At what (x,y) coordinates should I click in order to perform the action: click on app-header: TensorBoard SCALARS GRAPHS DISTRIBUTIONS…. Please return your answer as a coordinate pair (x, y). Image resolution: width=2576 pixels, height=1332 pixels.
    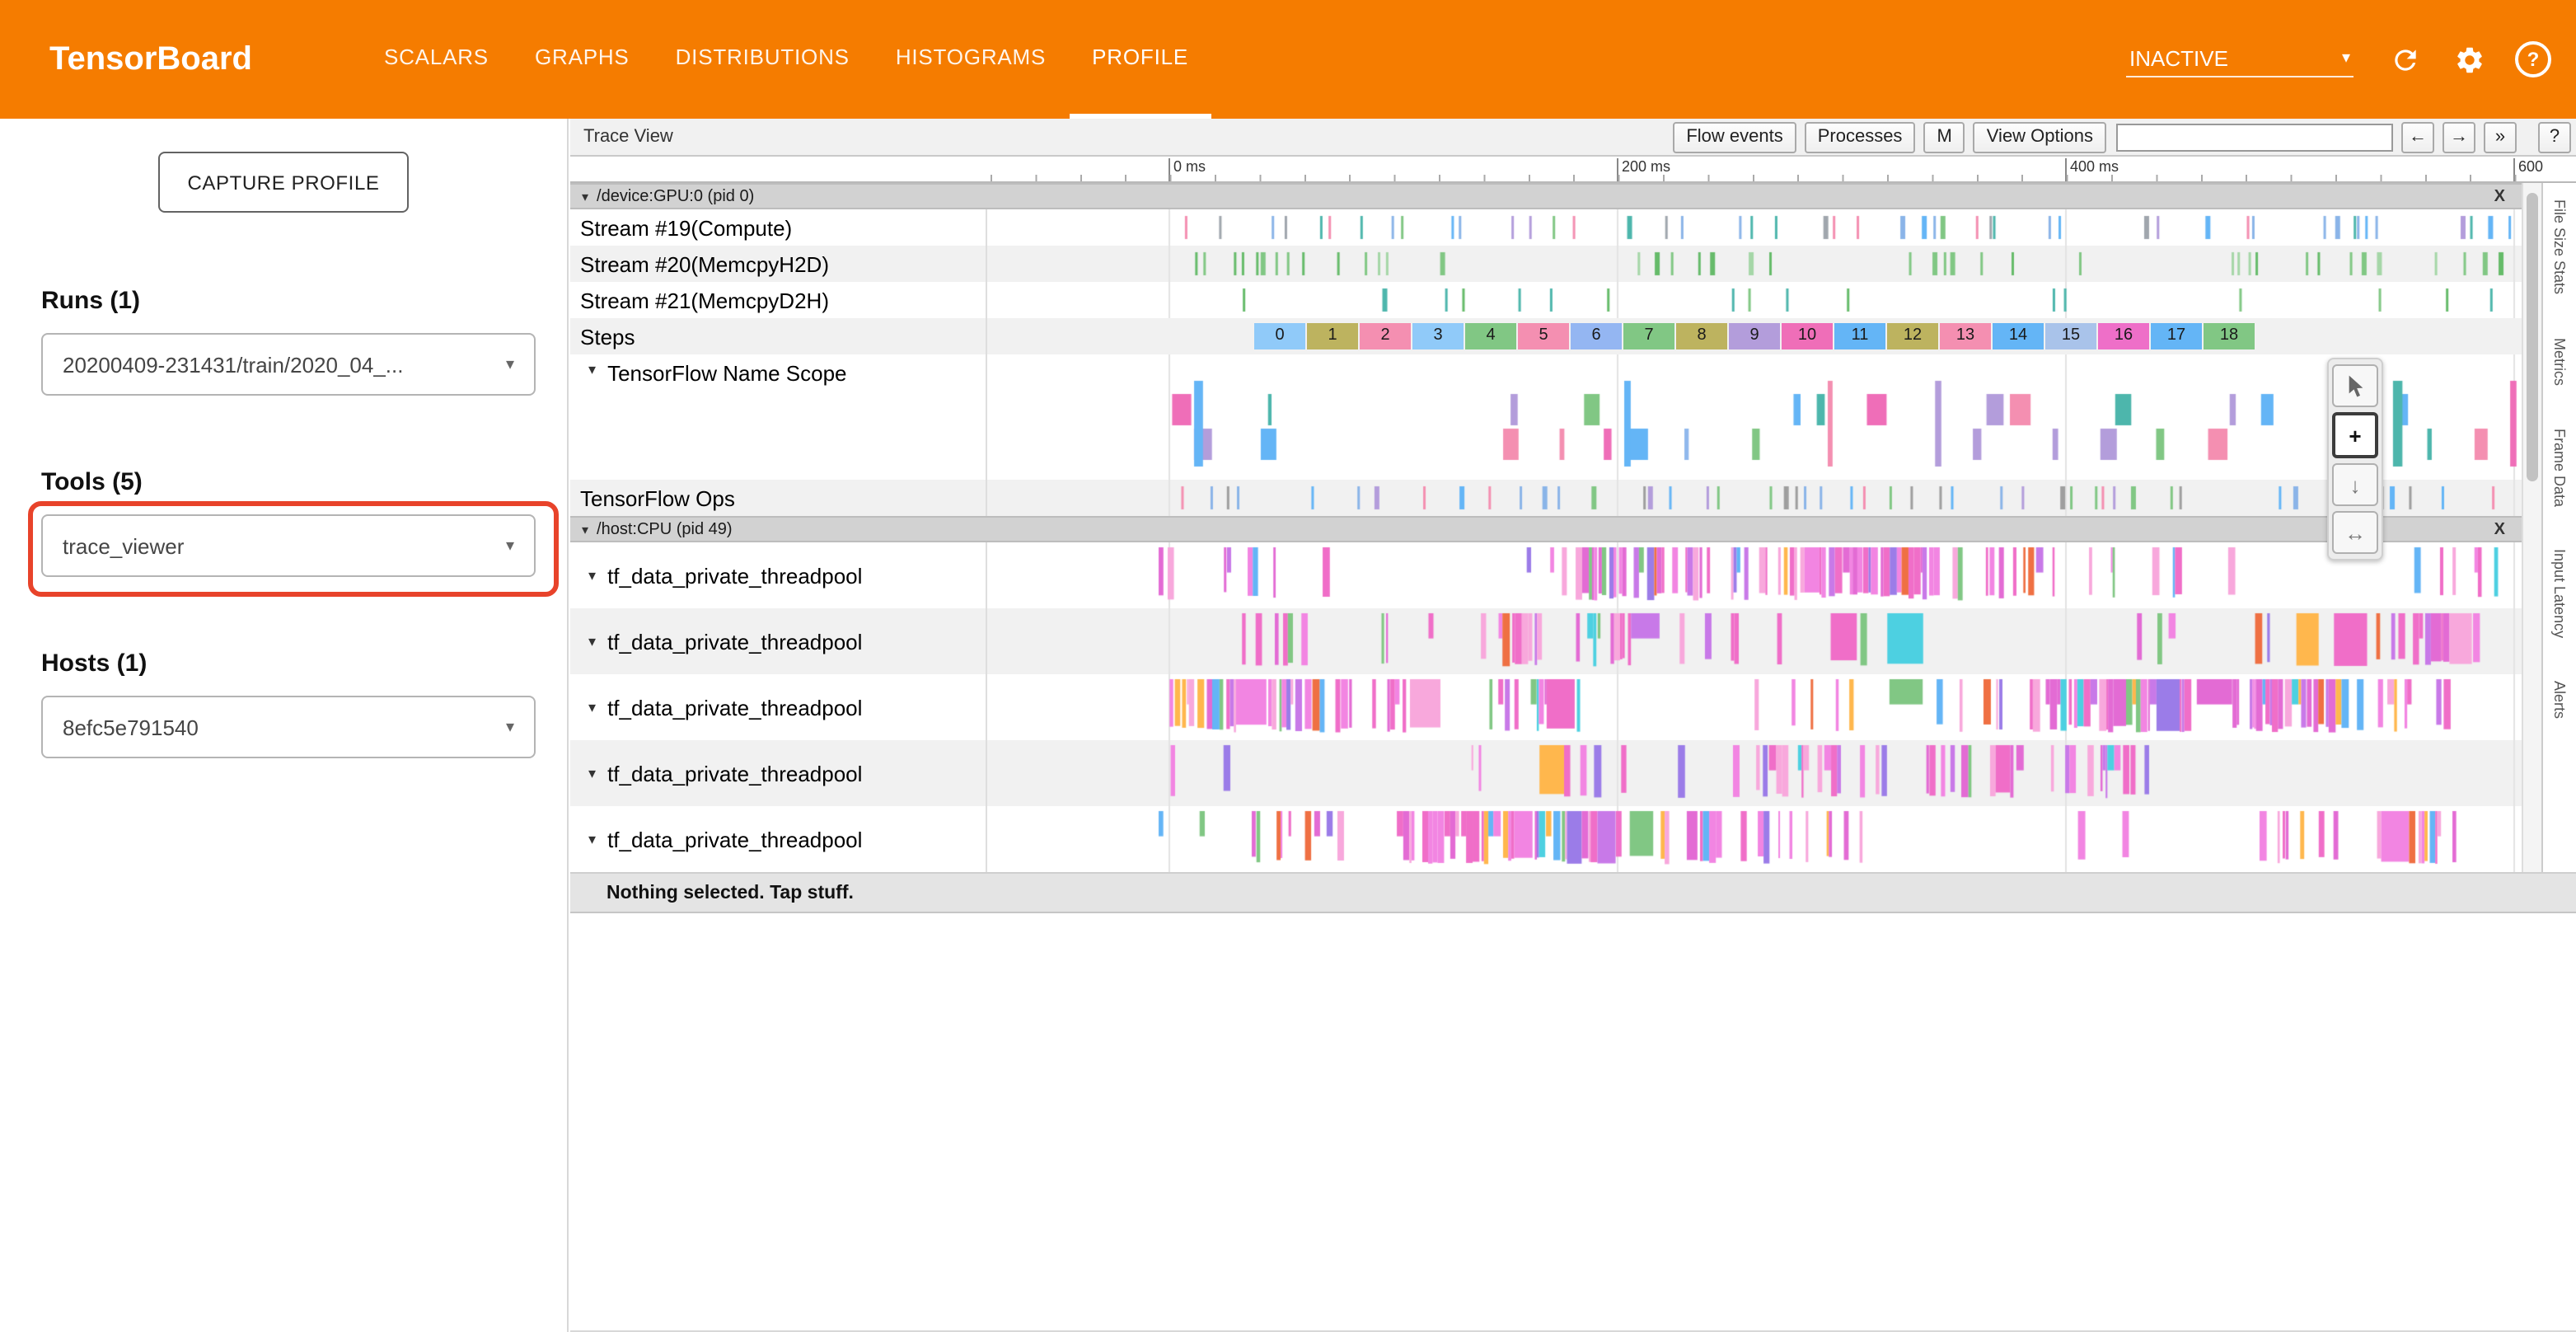
    Looking at the image, I should click on (1288, 59).